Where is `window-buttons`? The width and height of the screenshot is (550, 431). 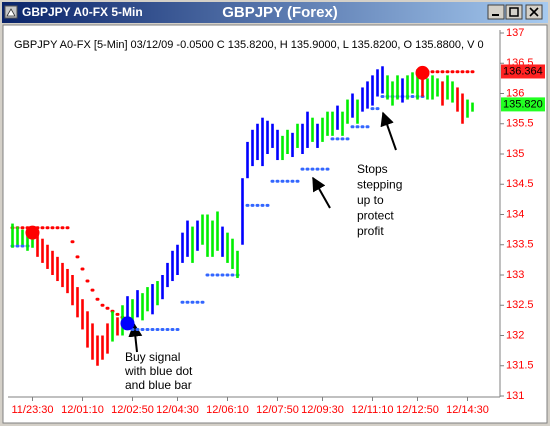
window-buttons is located at coordinates (515, 12).